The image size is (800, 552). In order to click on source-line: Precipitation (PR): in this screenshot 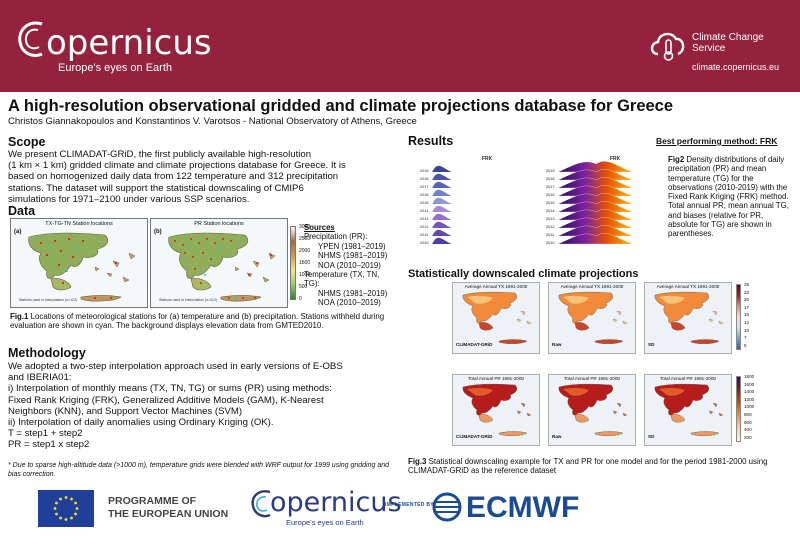, I will do `click(336, 237)`.